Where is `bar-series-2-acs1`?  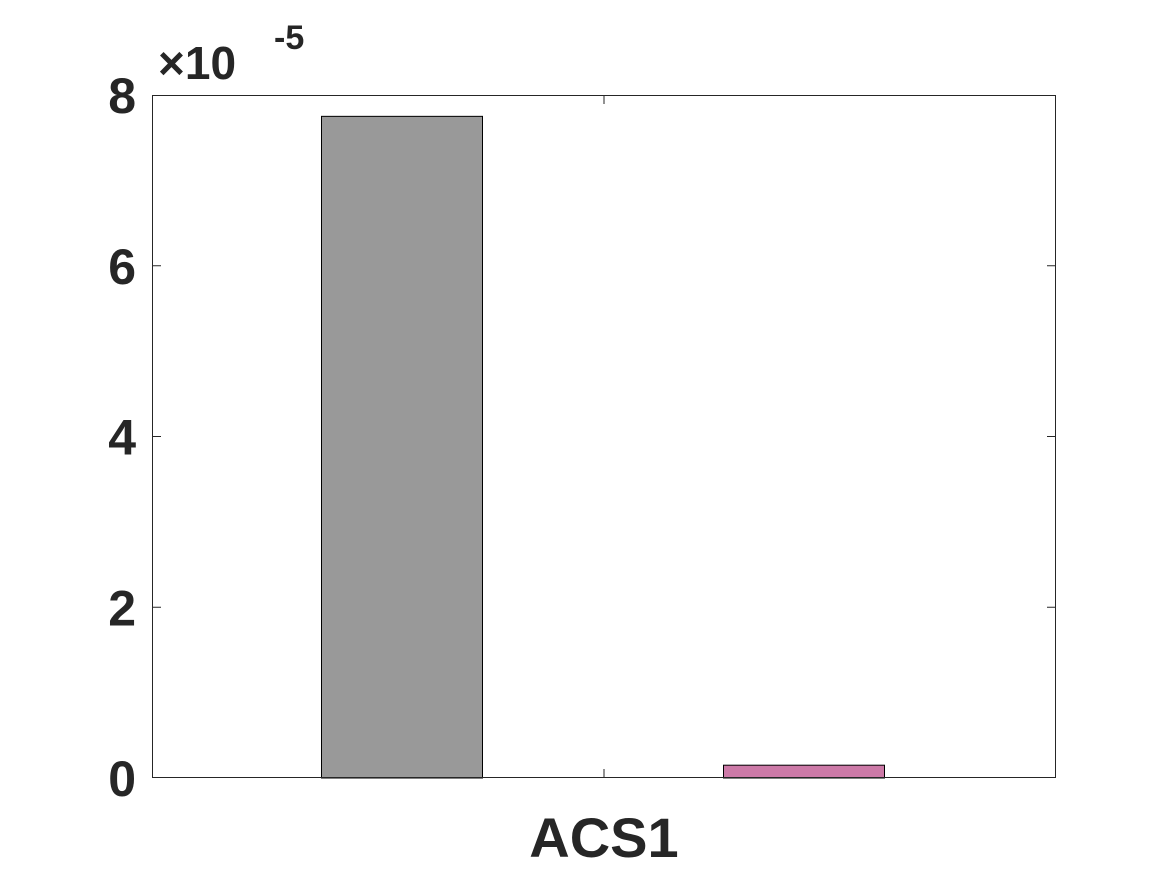 bar-series-2-acs1 is located at coordinates (804, 771).